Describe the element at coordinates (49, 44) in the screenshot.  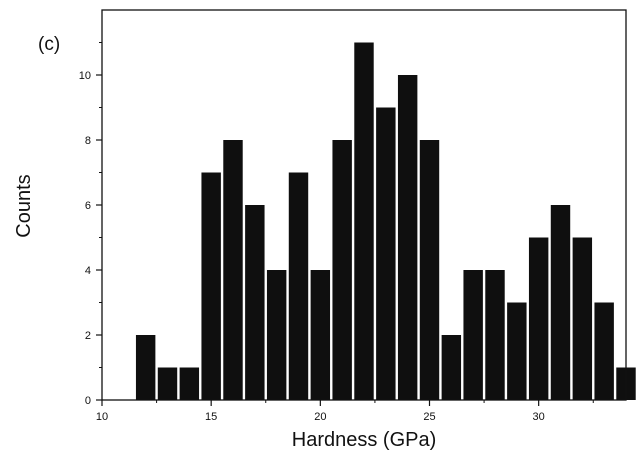
I see `panel-label: (c)` at that location.